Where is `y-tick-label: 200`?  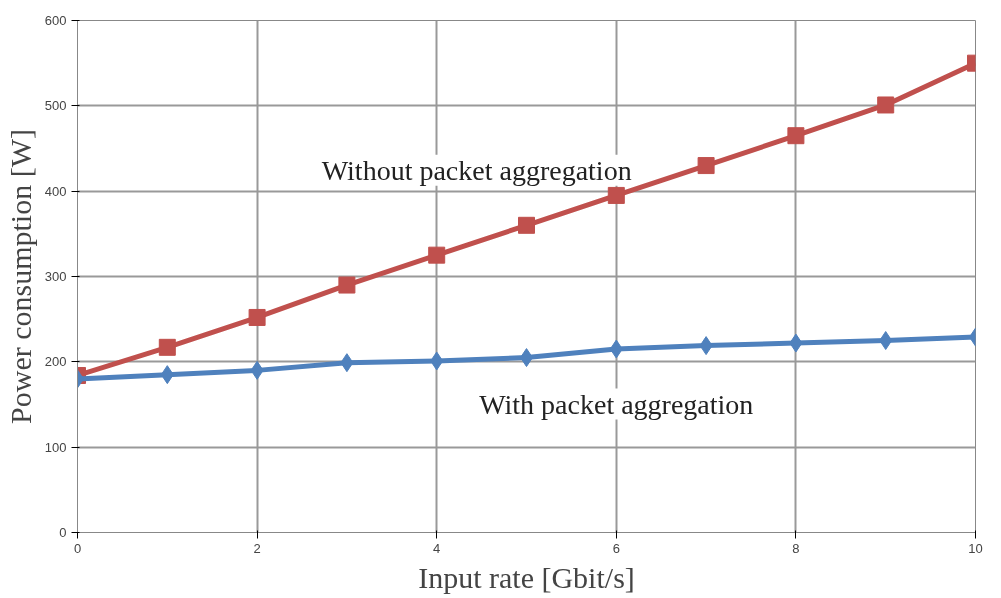
y-tick-label: 200 is located at coordinates (55, 362).